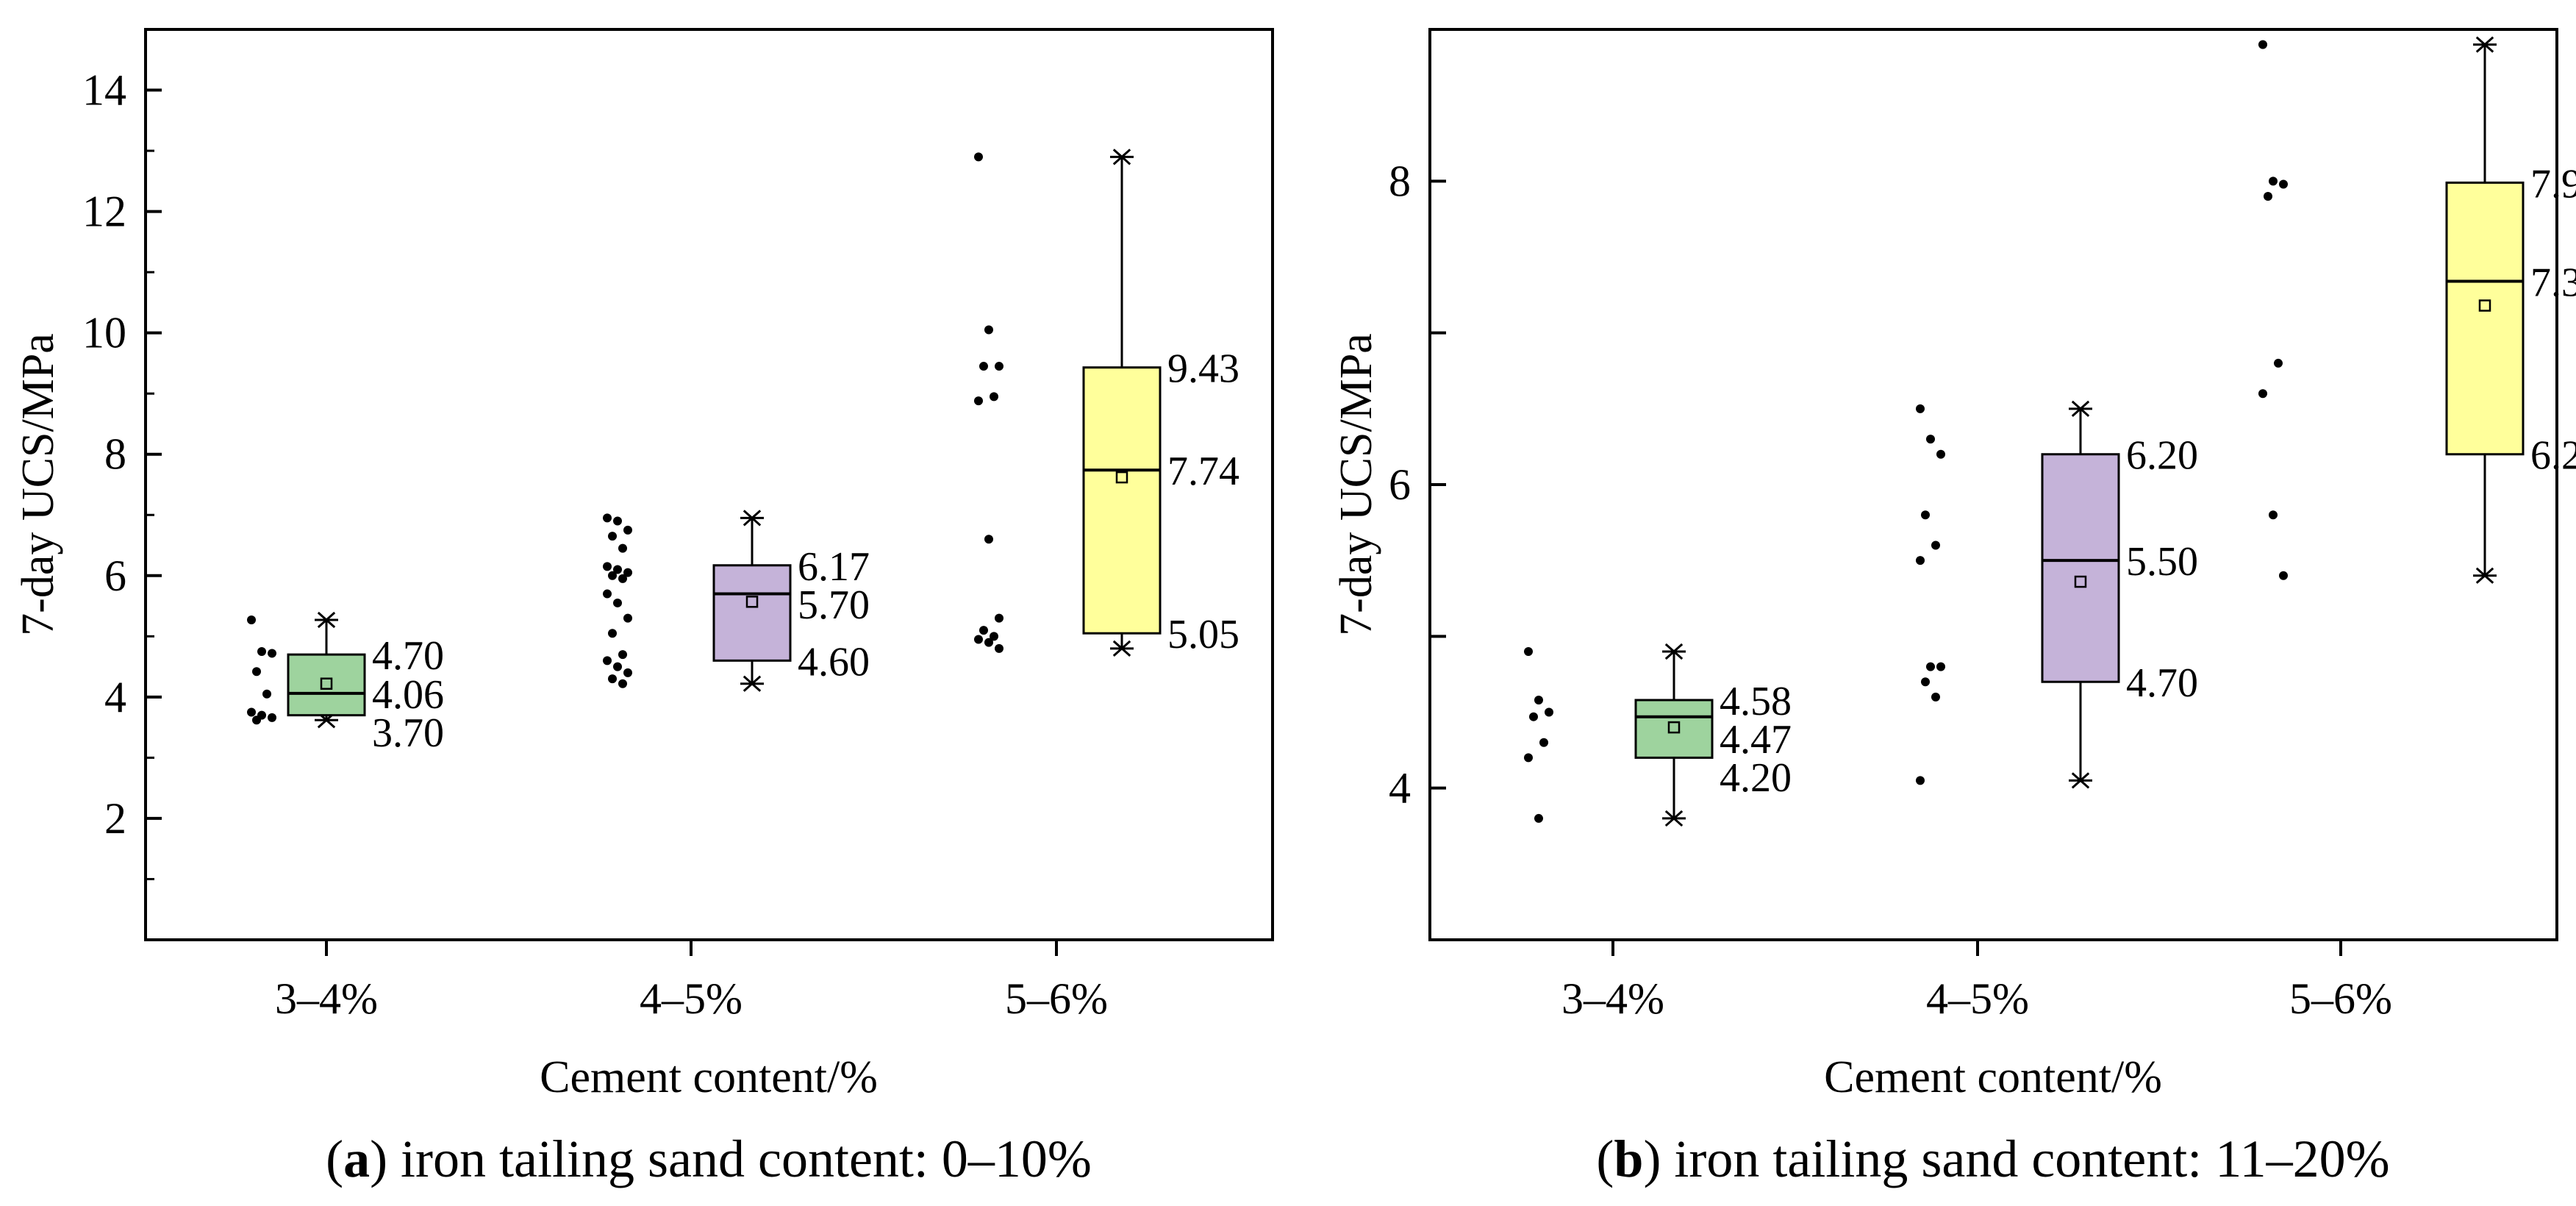  What do you see at coordinates (2162, 456) in the screenshot?
I see `q3-label: 6.20` at bounding box center [2162, 456].